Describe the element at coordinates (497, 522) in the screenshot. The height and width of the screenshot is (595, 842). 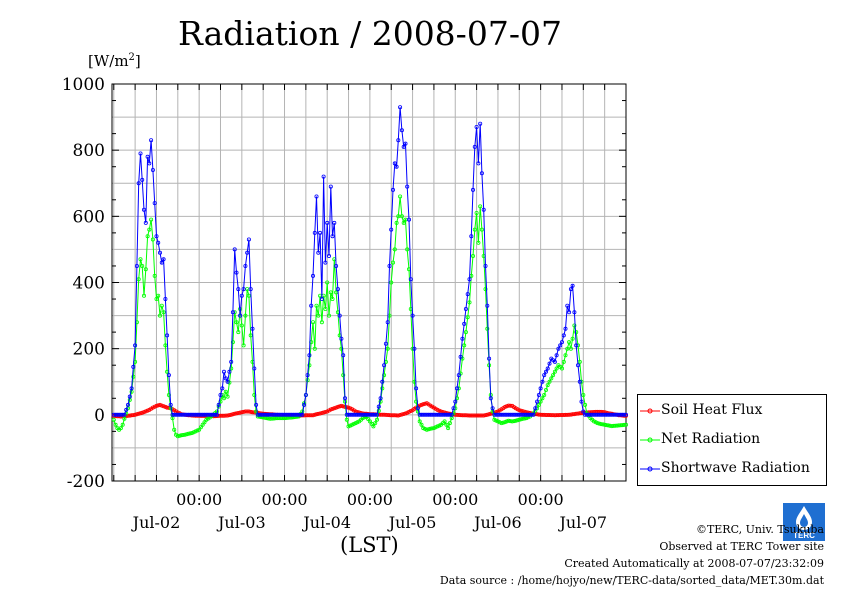
I see `x-tick-label-date: Jul-06` at that location.